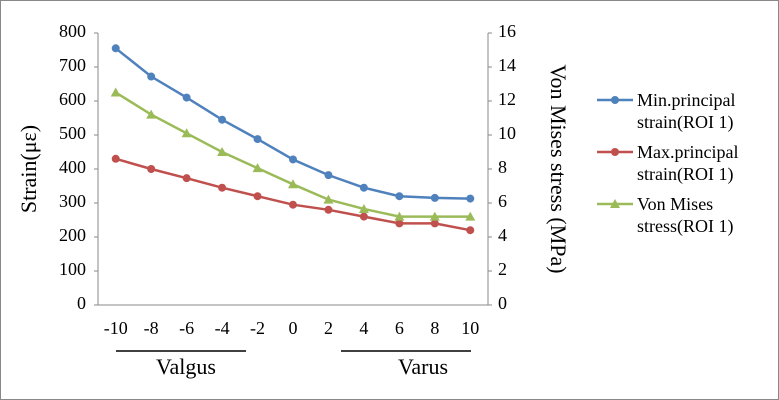 This screenshot has width=779, height=400. What do you see at coordinates (72, 269) in the screenshot?
I see `y-tick-label: 100` at bounding box center [72, 269].